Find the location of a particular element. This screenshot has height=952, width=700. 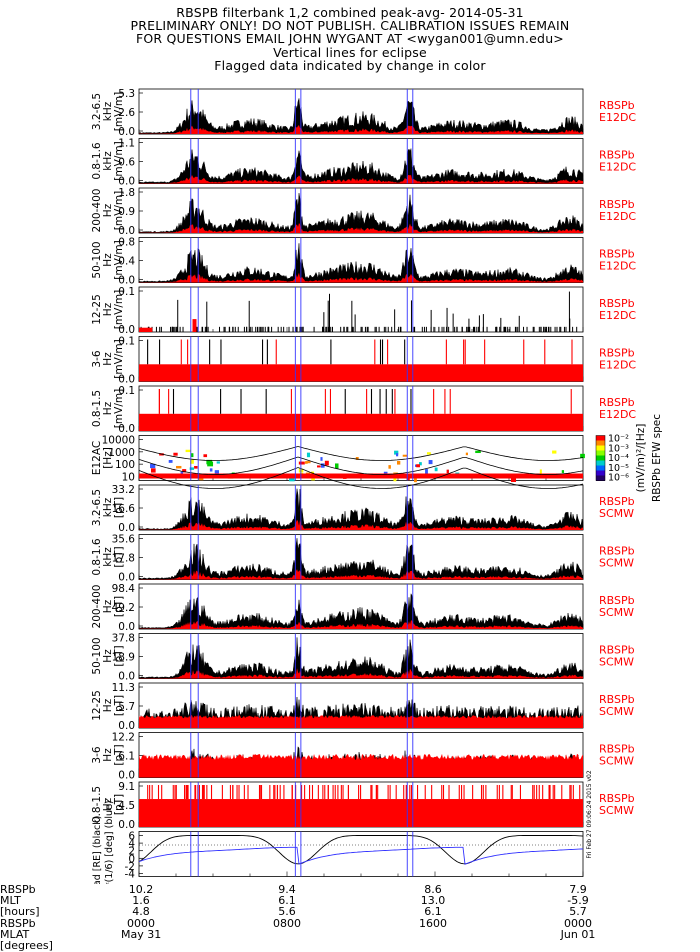

y-tick-label: 4 is located at coordinates (131, 844).